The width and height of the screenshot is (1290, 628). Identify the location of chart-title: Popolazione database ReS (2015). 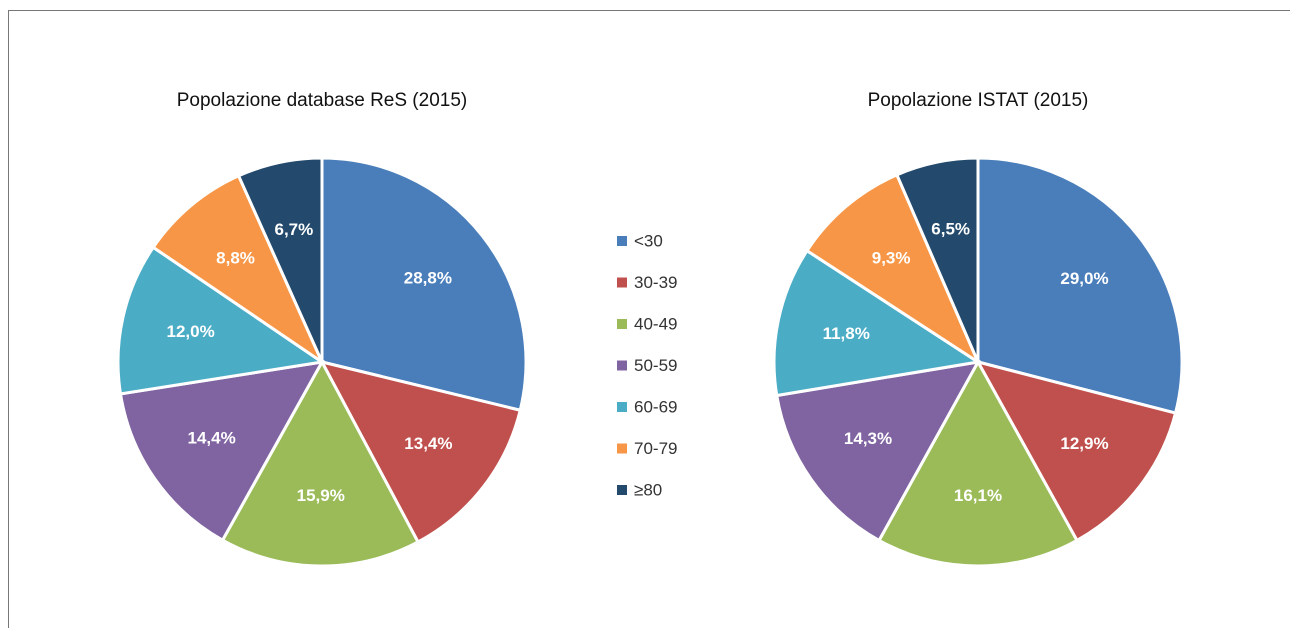
(322, 100).